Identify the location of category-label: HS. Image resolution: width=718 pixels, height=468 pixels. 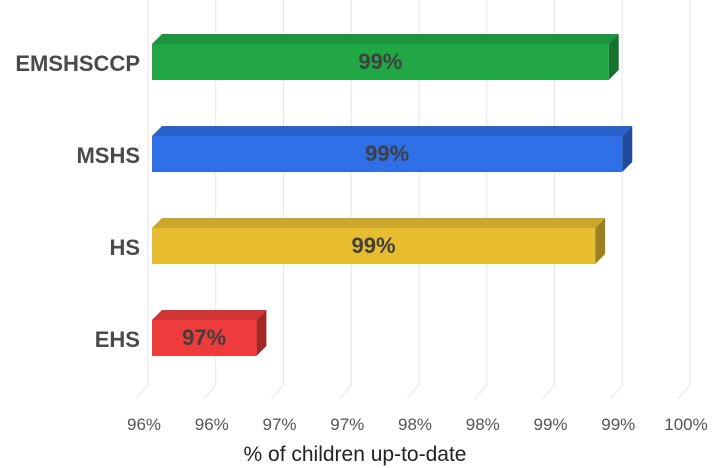
(124, 247).